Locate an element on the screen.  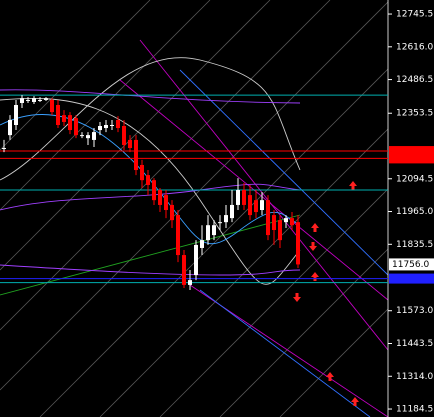
y-tick-label: 11573.0 is located at coordinates (414, 311).